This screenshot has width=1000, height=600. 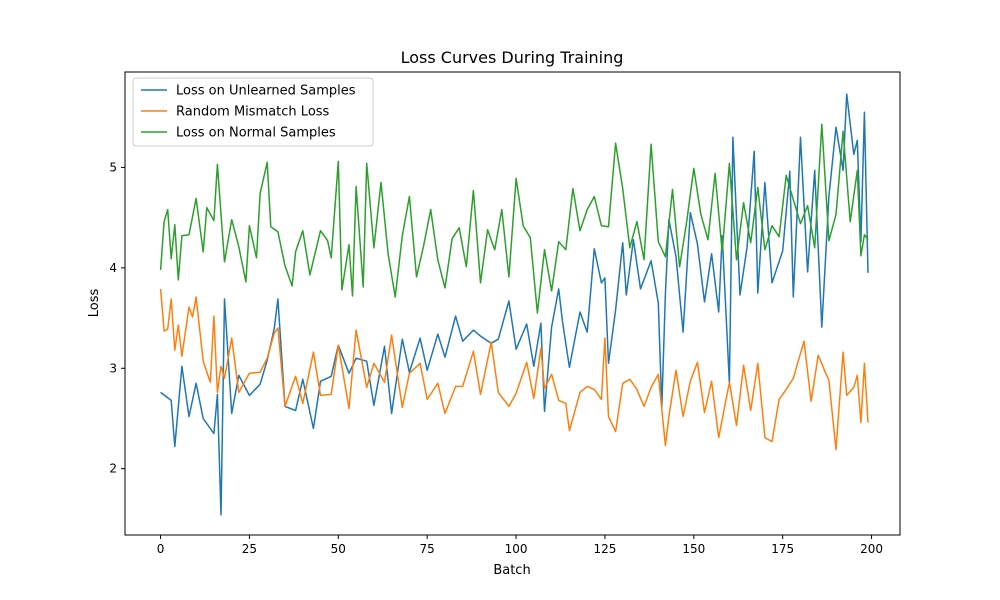 I want to click on y-axis-ticks: 2 3 4 5, so click(x=117, y=318).